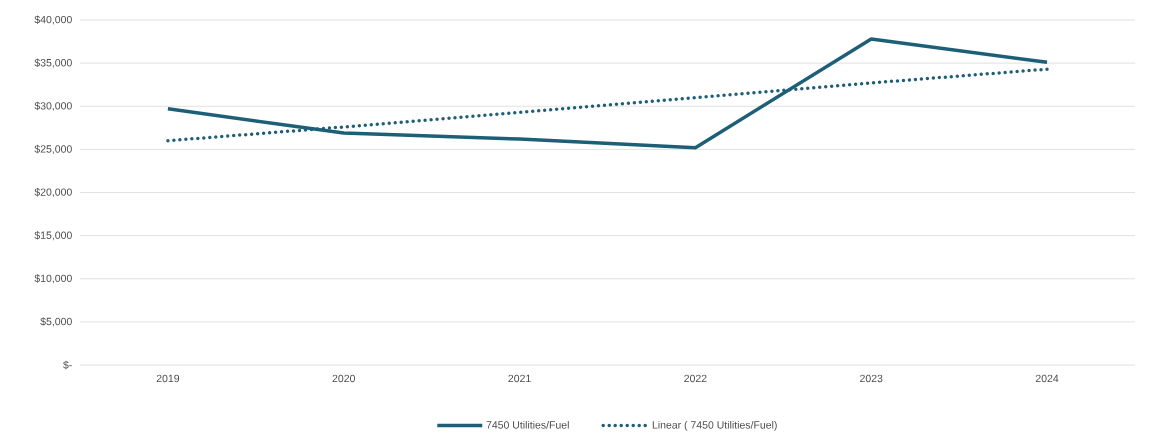 Image resolution: width=1151 pixels, height=445 pixels. I want to click on legend-label: 7450 Utilities/Fuel, so click(527, 424).